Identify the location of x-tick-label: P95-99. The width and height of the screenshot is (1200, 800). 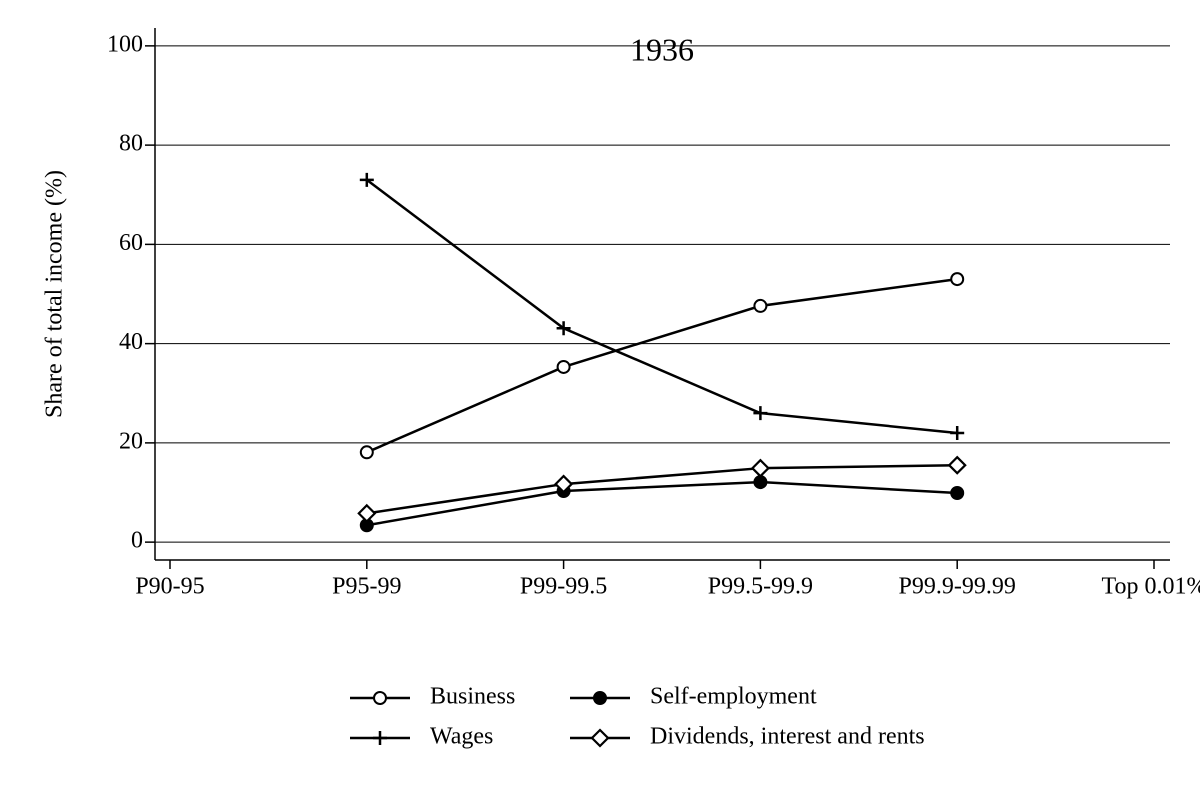
(366, 587).